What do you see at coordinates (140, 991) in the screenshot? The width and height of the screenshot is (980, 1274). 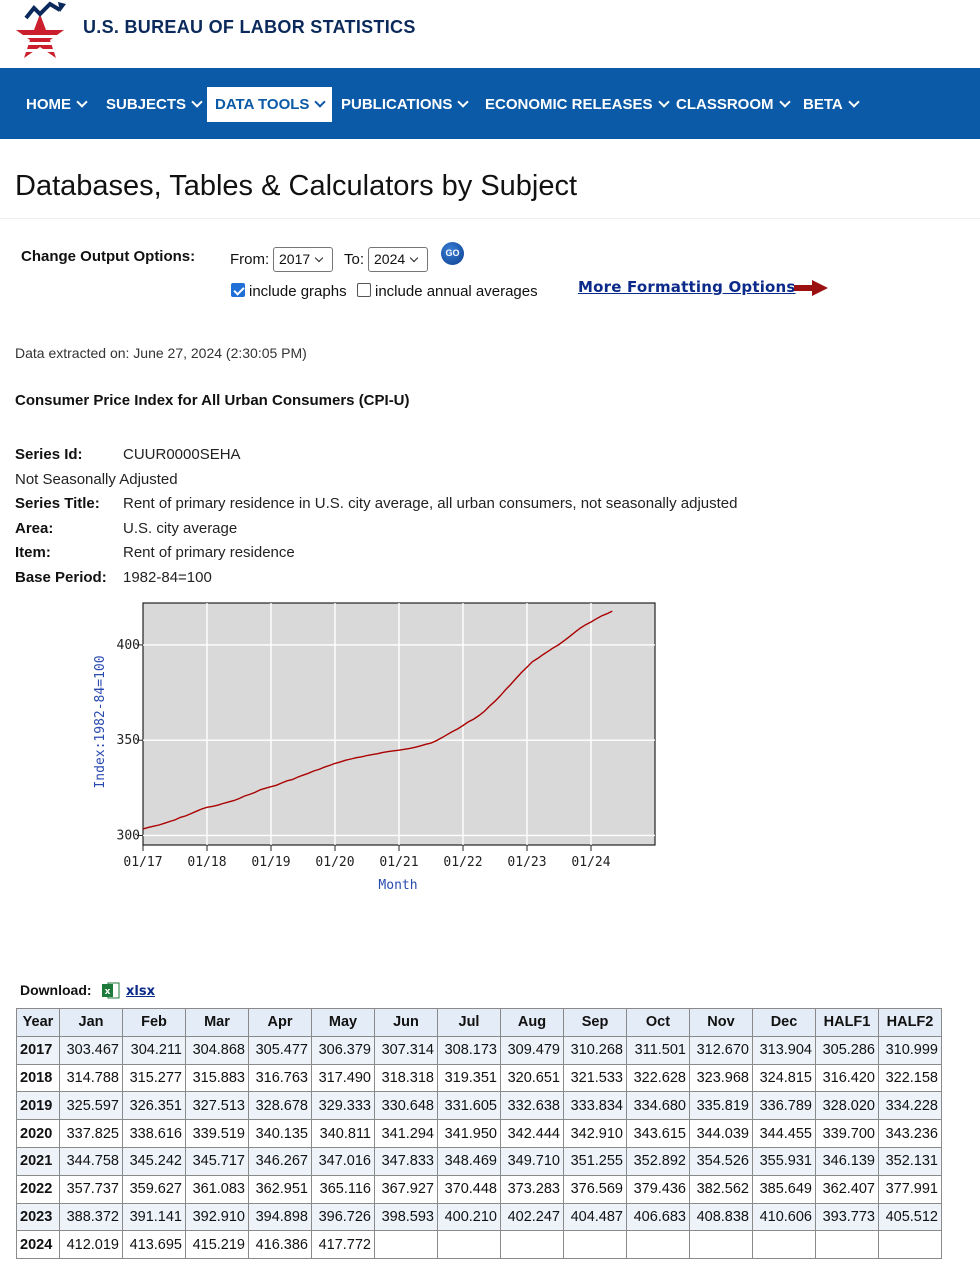 I see `download-xlsx-link: xlsx` at bounding box center [140, 991].